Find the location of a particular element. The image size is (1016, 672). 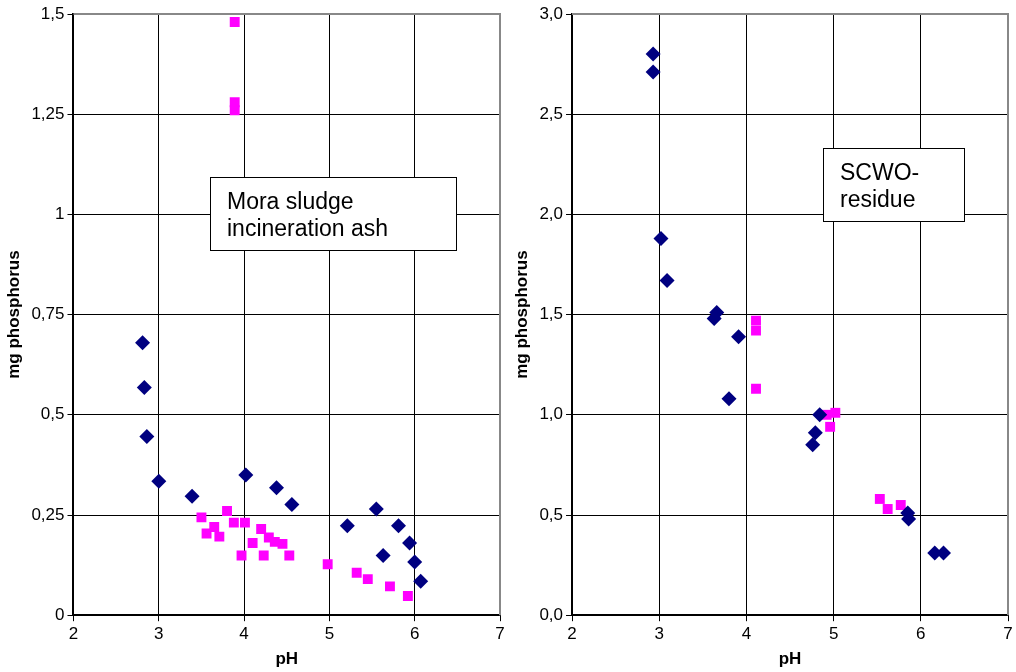

y-tick-label: 0 is located at coordinates (60, 614).